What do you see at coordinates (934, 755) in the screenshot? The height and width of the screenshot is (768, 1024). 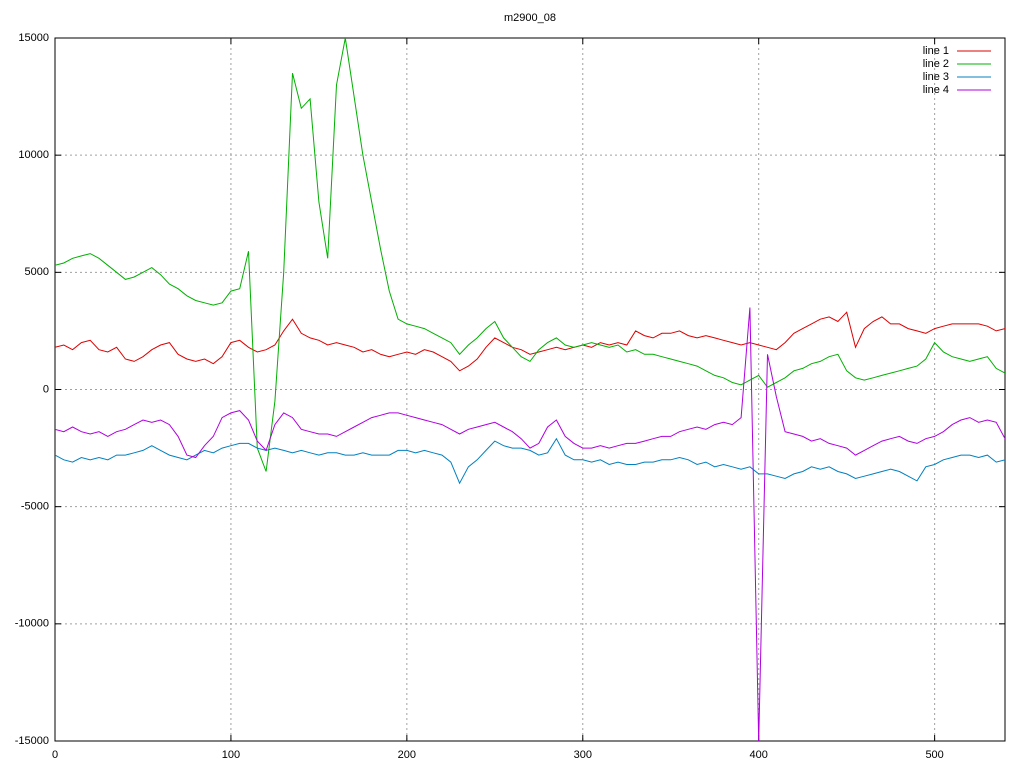 I see `x-tick-label: 500` at bounding box center [934, 755].